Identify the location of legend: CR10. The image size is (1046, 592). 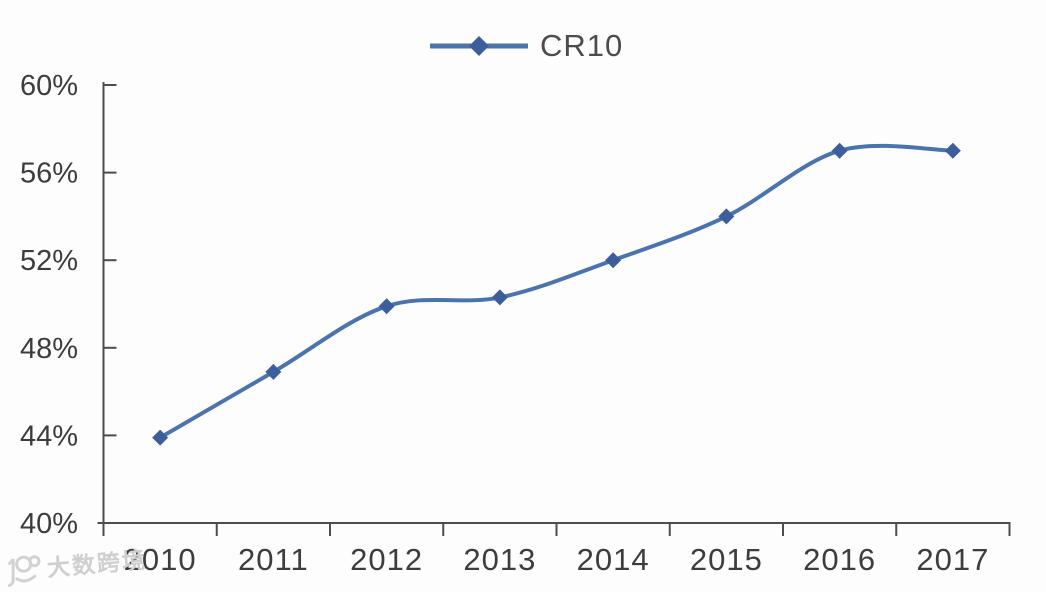
(525, 45).